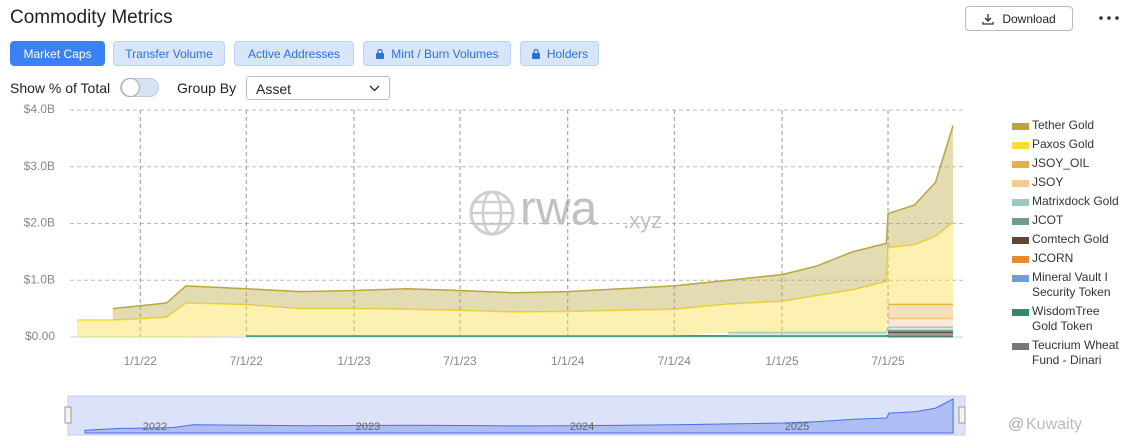  Describe the element at coordinates (445, 53) in the screenshot. I see `tab-label: Mint / Burn Volumes` at that location.